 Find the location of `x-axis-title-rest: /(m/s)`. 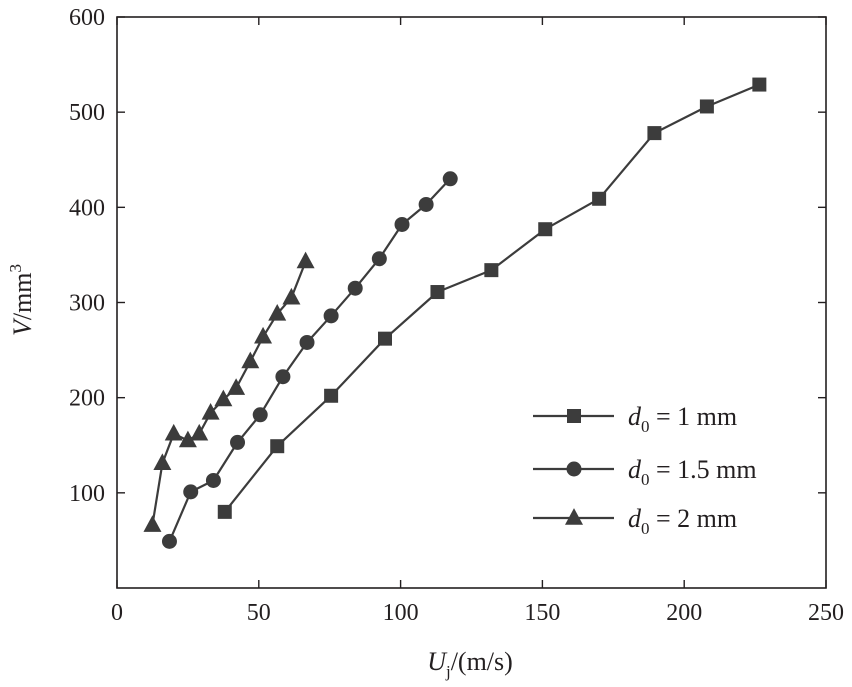

x-axis-title-rest: /(m/s) is located at coordinates (482, 661).